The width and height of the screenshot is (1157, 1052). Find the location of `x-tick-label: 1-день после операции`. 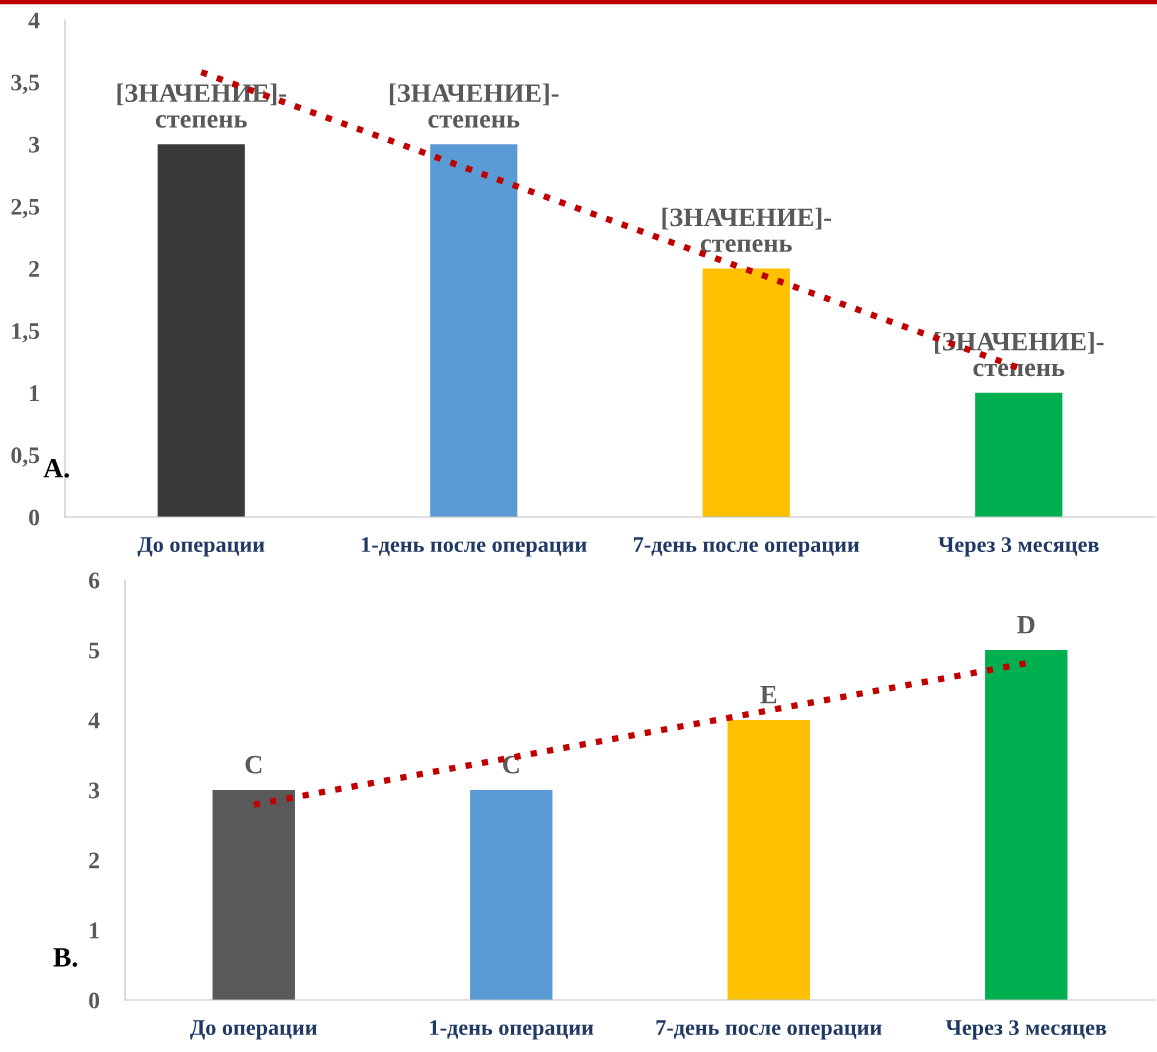

x-tick-label: 1-день после операции is located at coordinates (474, 547).